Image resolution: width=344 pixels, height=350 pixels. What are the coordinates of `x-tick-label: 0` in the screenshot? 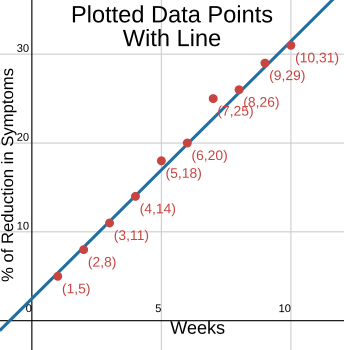 It's located at (29, 308).